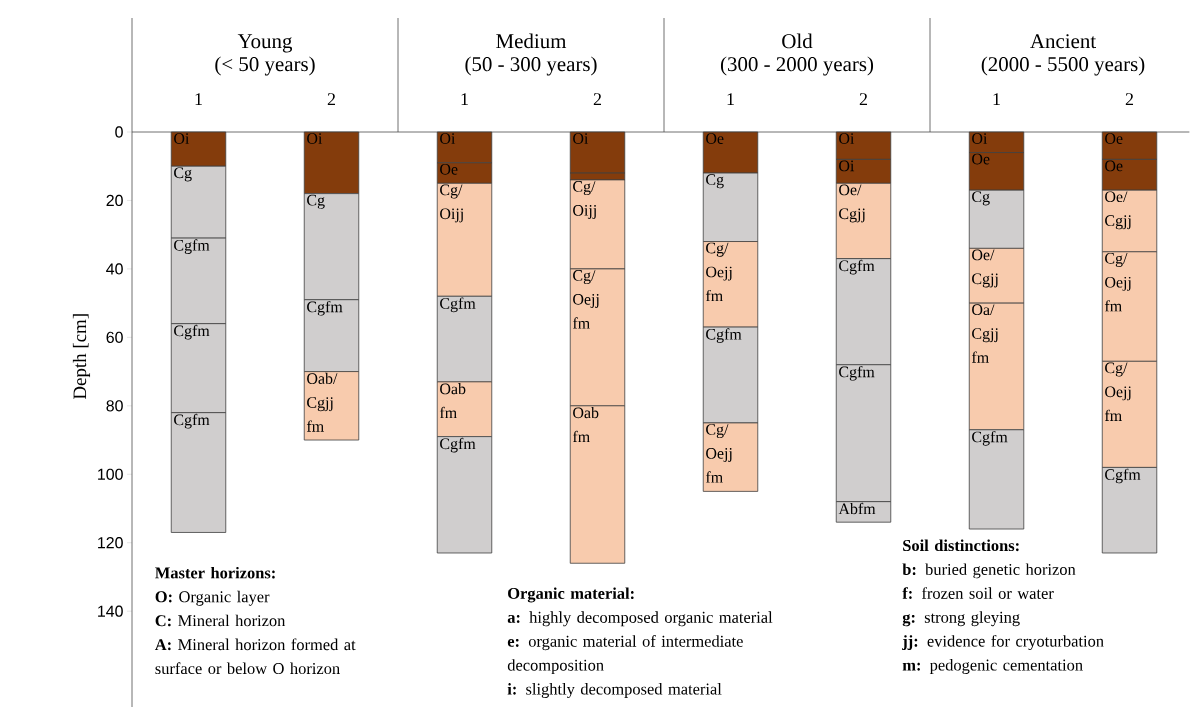 This screenshot has width=1190, height=715. I want to click on annotation: Organic material:, so click(571, 595).